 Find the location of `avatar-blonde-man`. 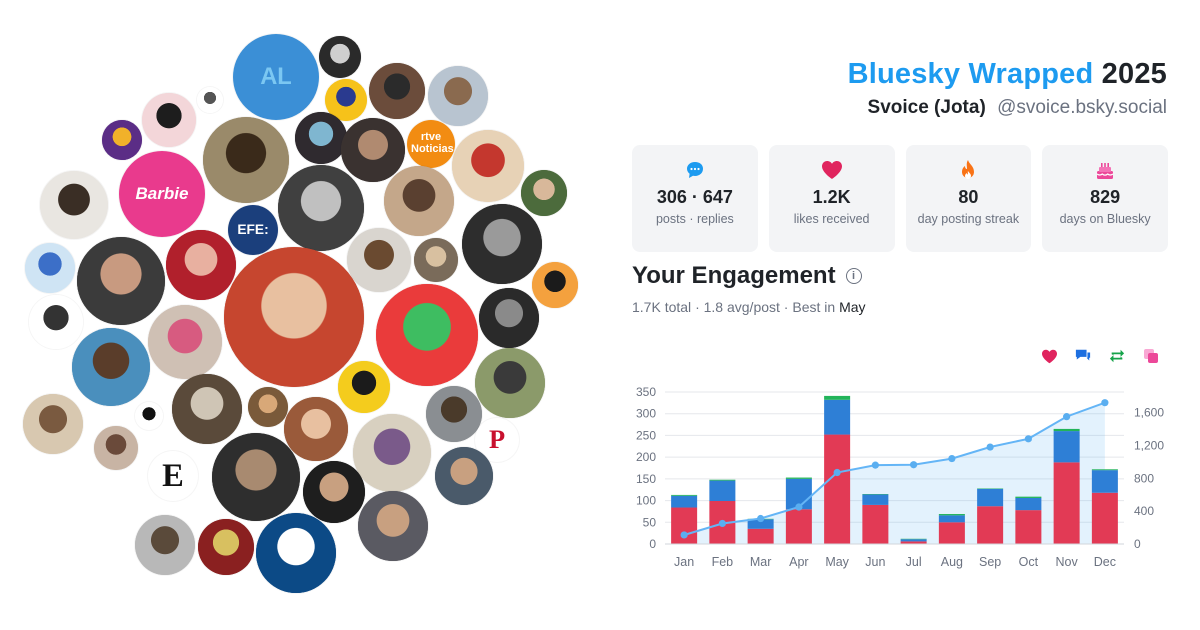

avatar-blonde-man is located at coordinates (116, 448).